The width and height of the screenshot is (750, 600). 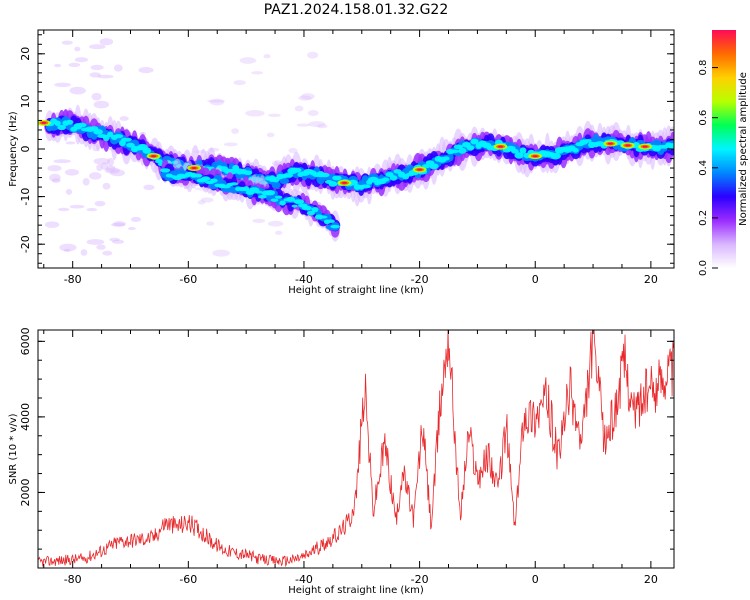 What do you see at coordinates (703, 168) in the screenshot?
I see `colorbar-tick-label: 0.4` at bounding box center [703, 168].